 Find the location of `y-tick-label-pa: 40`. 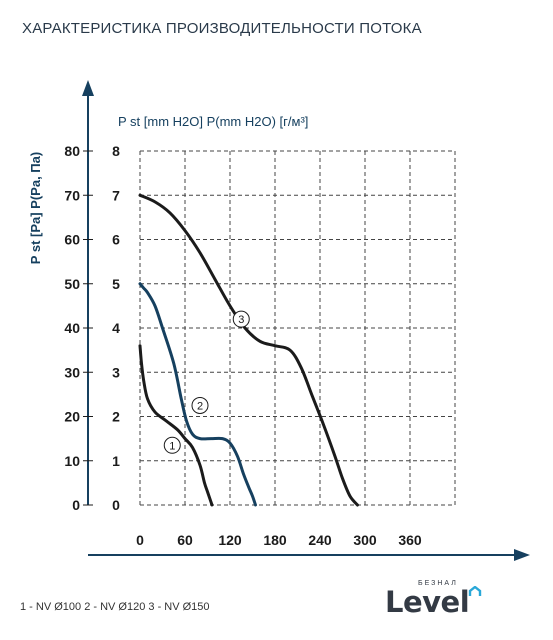

y-tick-label-pa: 40 is located at coordinates (72, 328).